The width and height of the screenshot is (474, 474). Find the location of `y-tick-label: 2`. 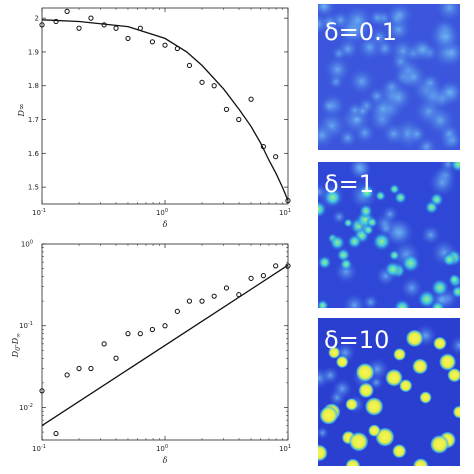

y-tick-label: 2 is located at coordinates (37, 19).